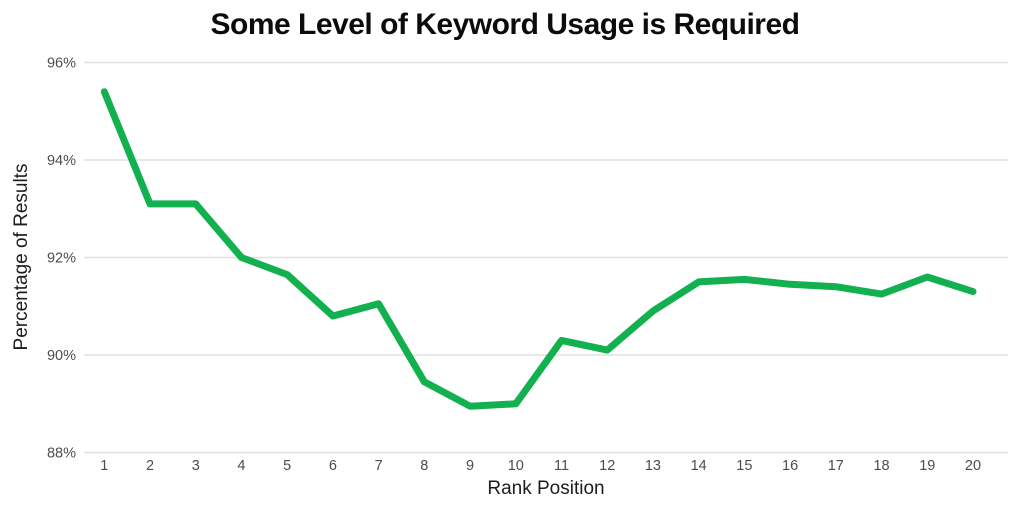 The width and height of the screenshot is (1024, 517). Describe the element at coordinates (61, 64) in the screenshot. I see `y-tick-label: 96%` at that location.